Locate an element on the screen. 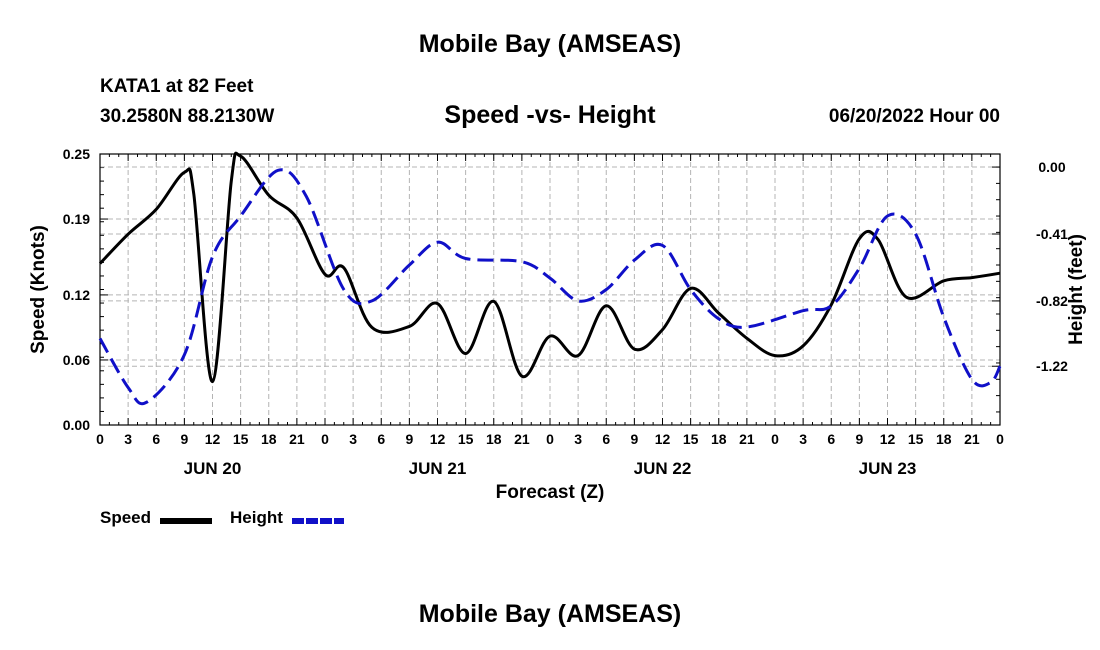 The height and width of the screenshot is (650, 1100). y-right-tick-label: -0.82 is located at coordinates (1052, 301).